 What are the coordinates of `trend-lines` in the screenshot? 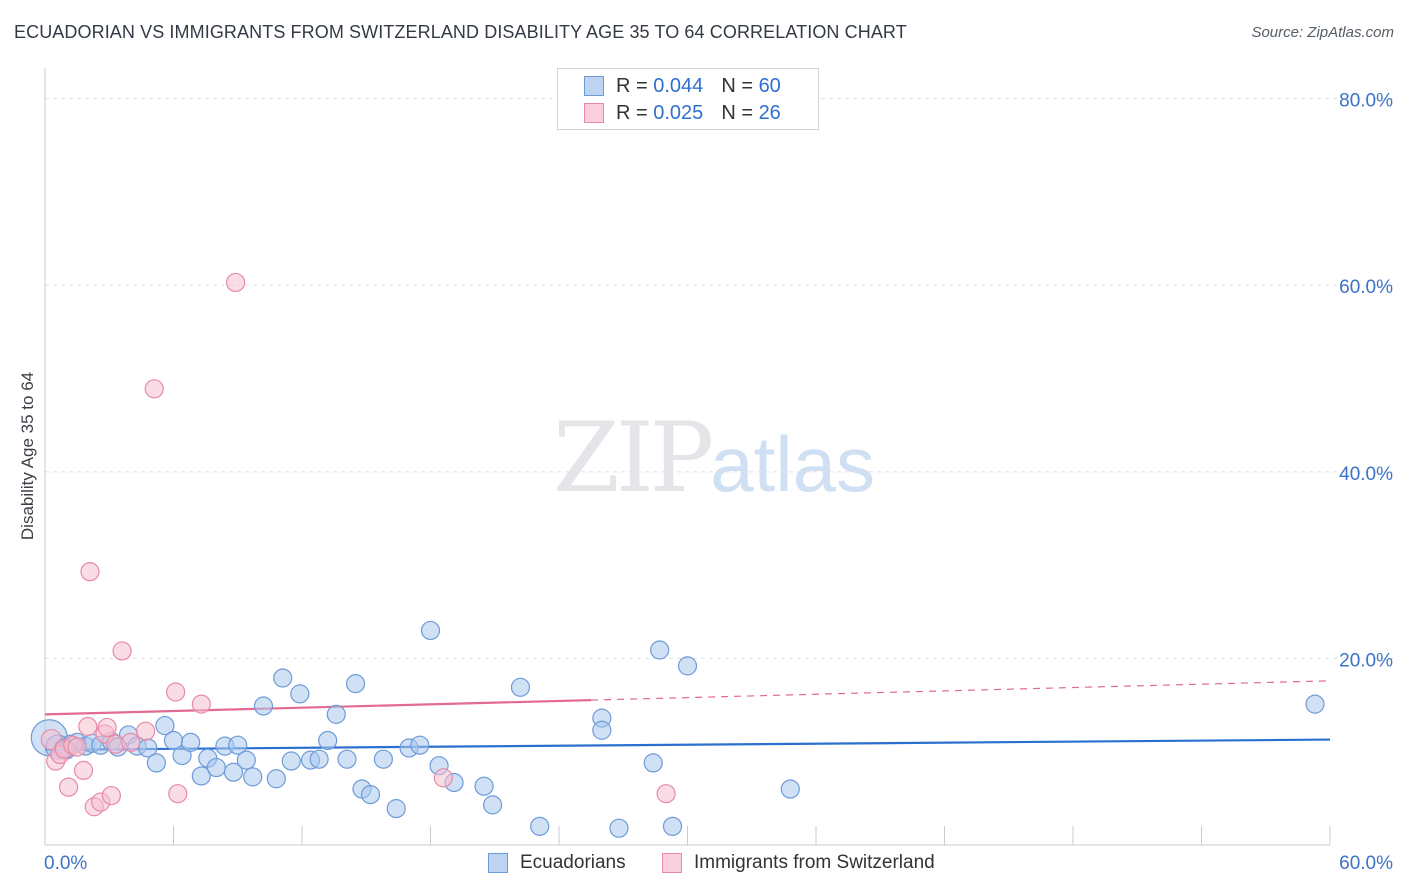 It's located at (687, 715).